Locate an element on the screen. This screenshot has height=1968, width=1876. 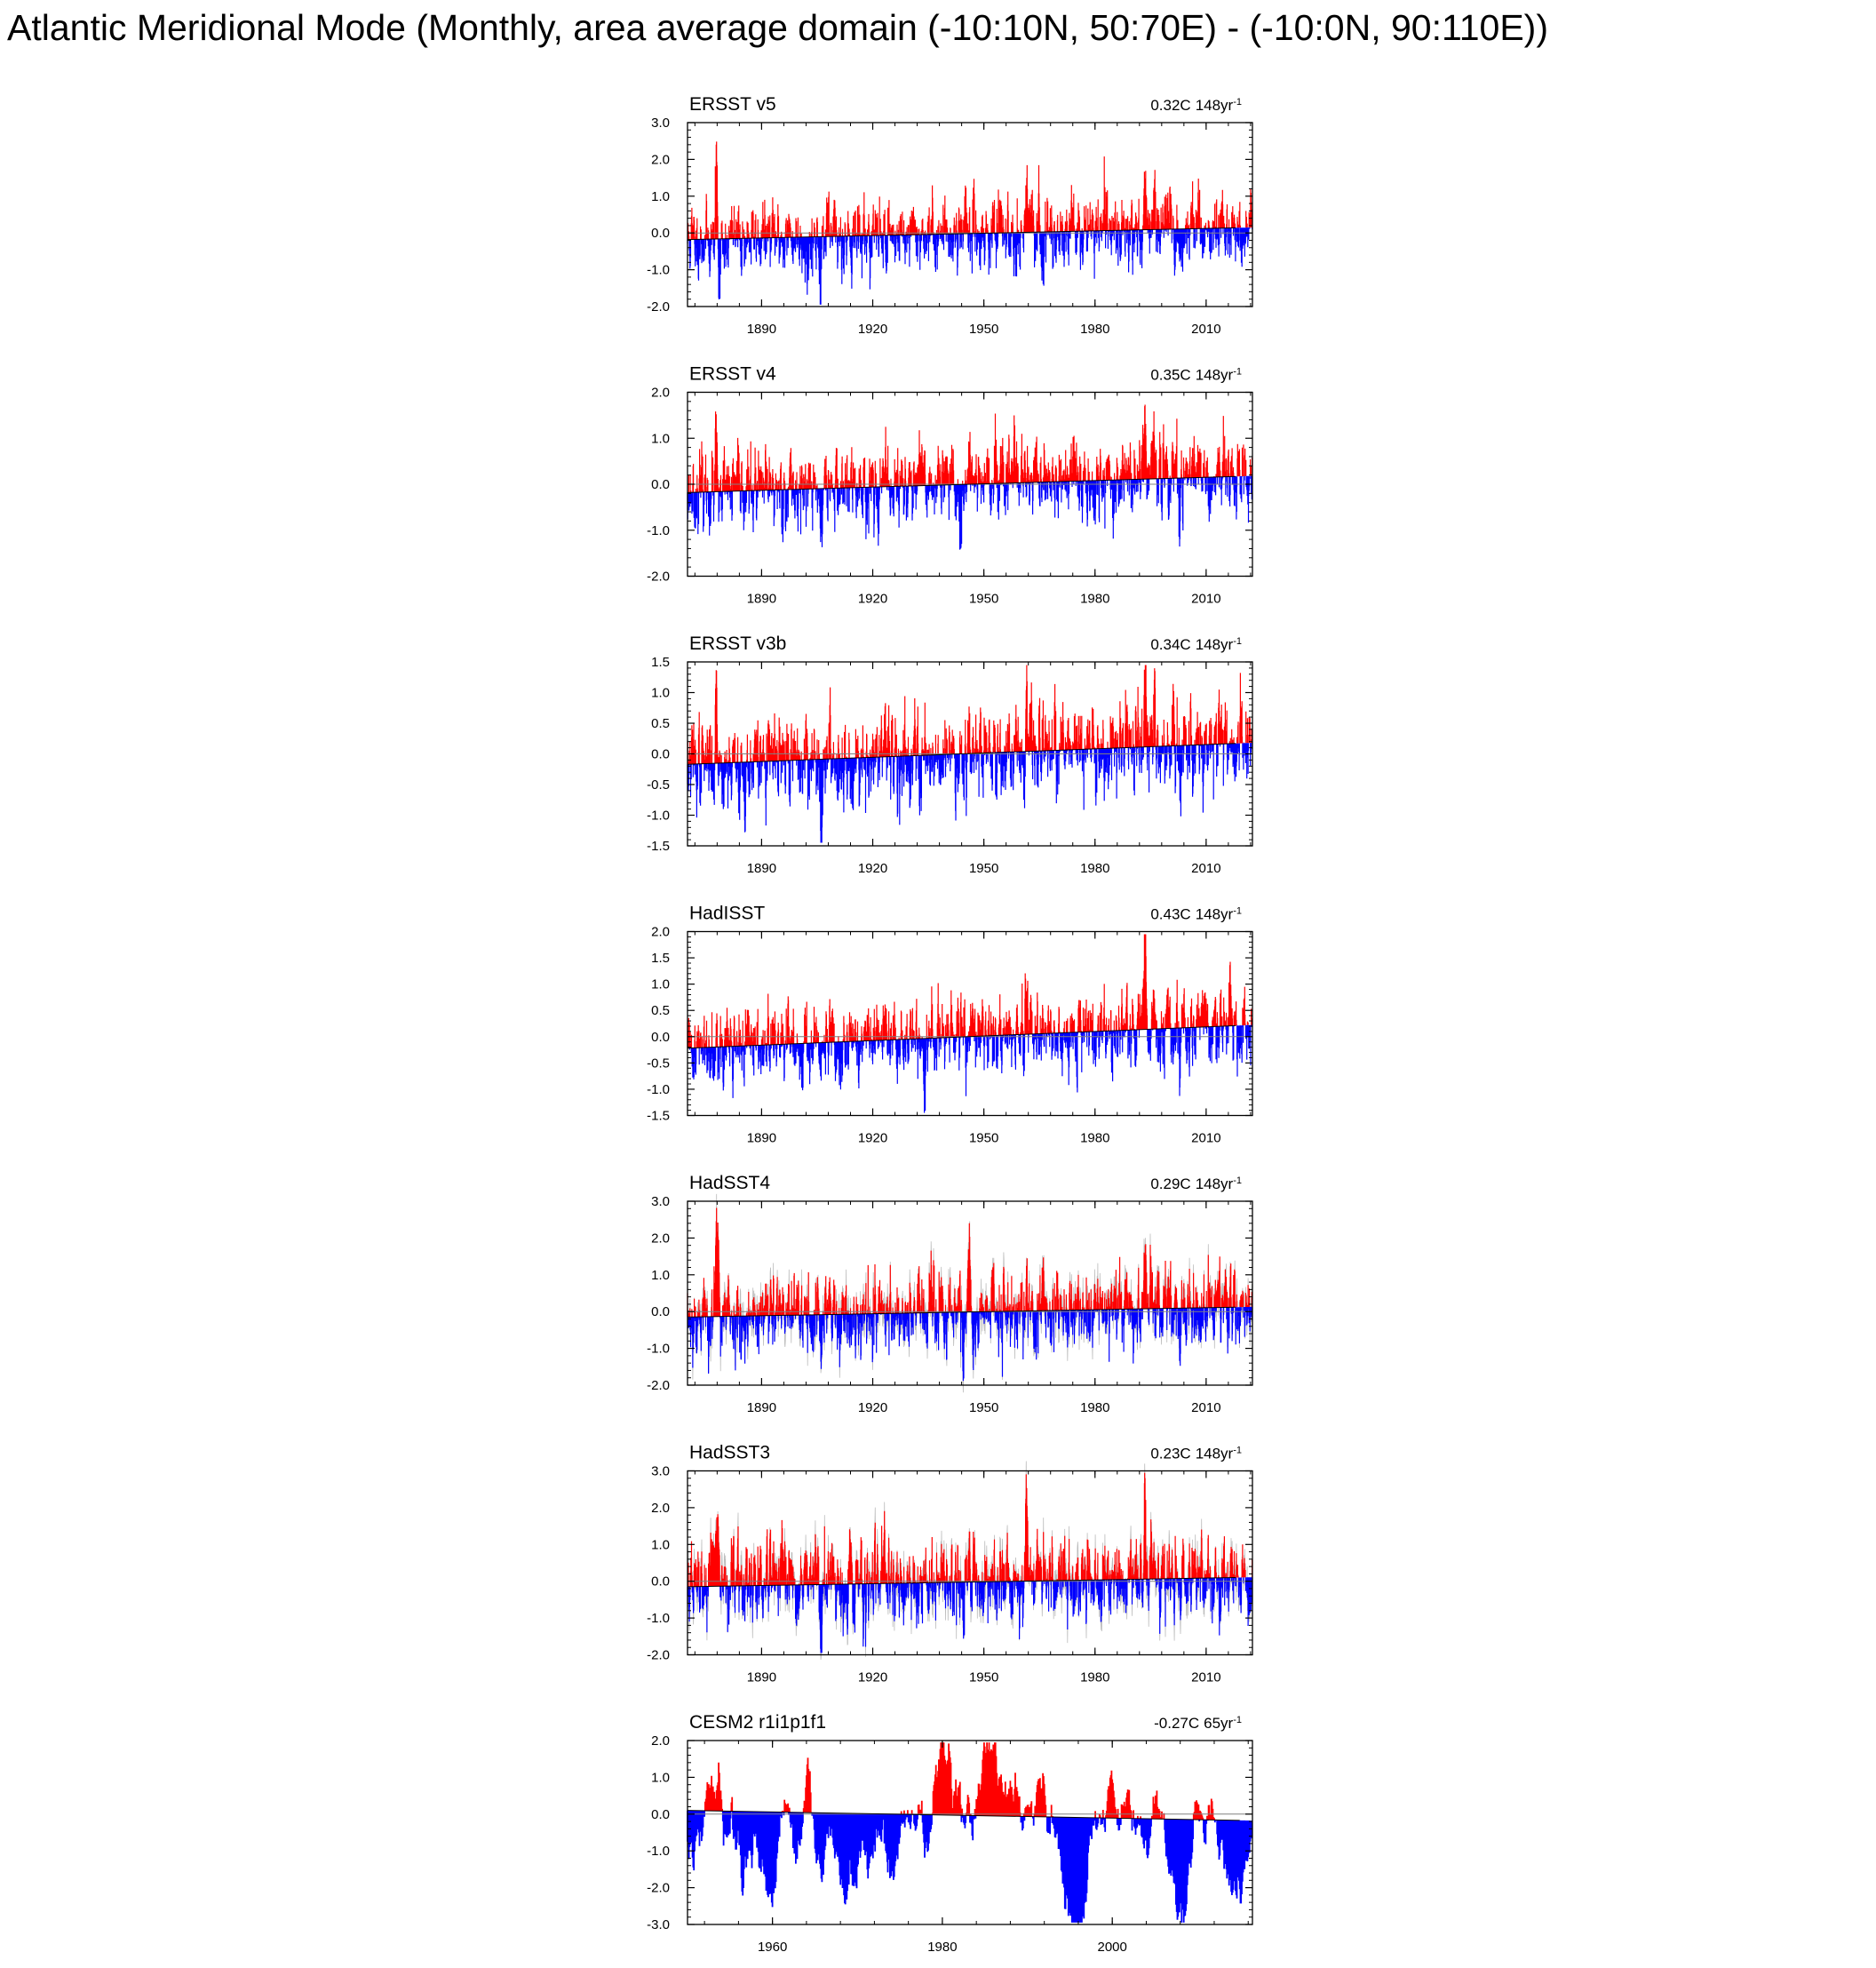
trend-label: 0.32C 148yr-1 is located at coordinates (1196, 105).